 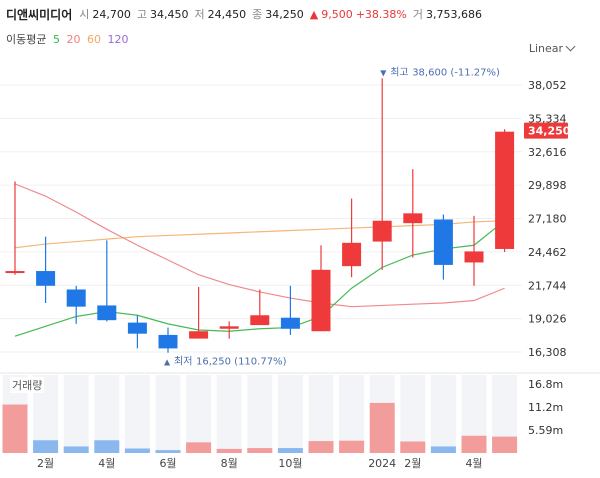 What do you see at coordinates (549, 131) in the screenshot?
I see `current-price-label: 34,250` at bounding box center [549, 131].